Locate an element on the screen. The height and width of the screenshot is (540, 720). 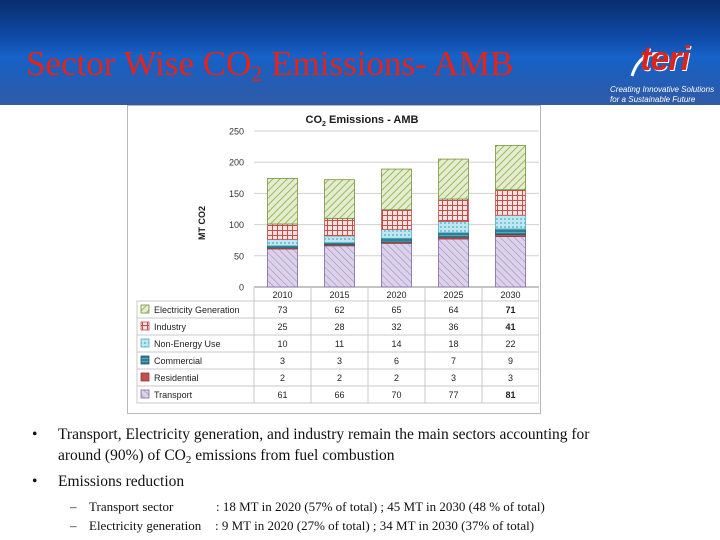
data-value-label: 41 is located at coordinates (510, 327).